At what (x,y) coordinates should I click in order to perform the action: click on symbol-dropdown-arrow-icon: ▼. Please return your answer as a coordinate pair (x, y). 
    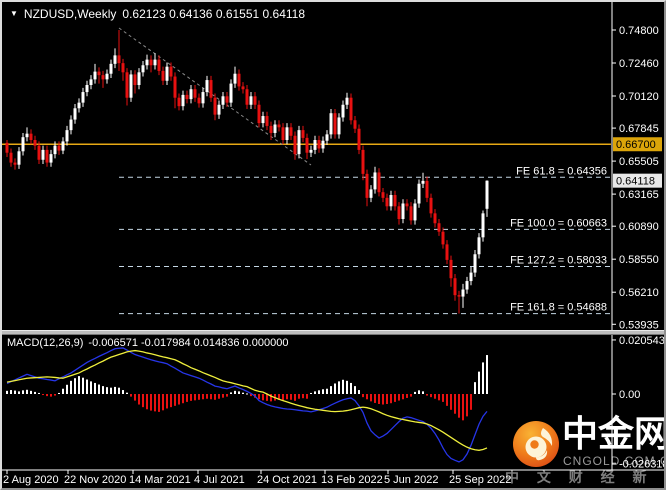
    Looking at the image, I should click on (14, 13).